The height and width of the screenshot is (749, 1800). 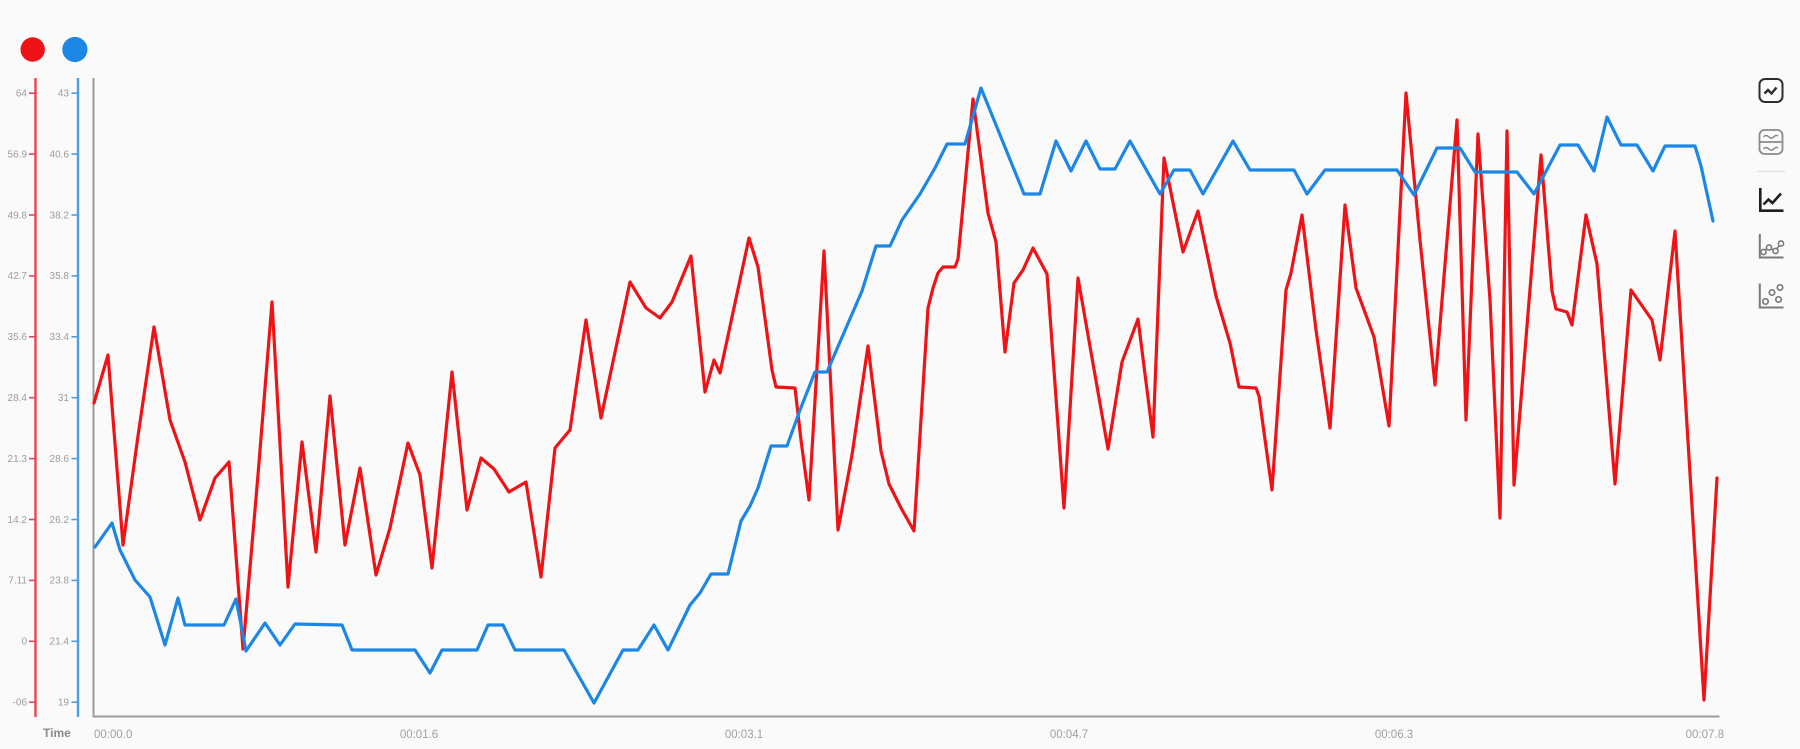 What do you see at coordinates (18, 398) in the screenshot?
I see `svg-text: 28.4` at bounding box center [18, 398].